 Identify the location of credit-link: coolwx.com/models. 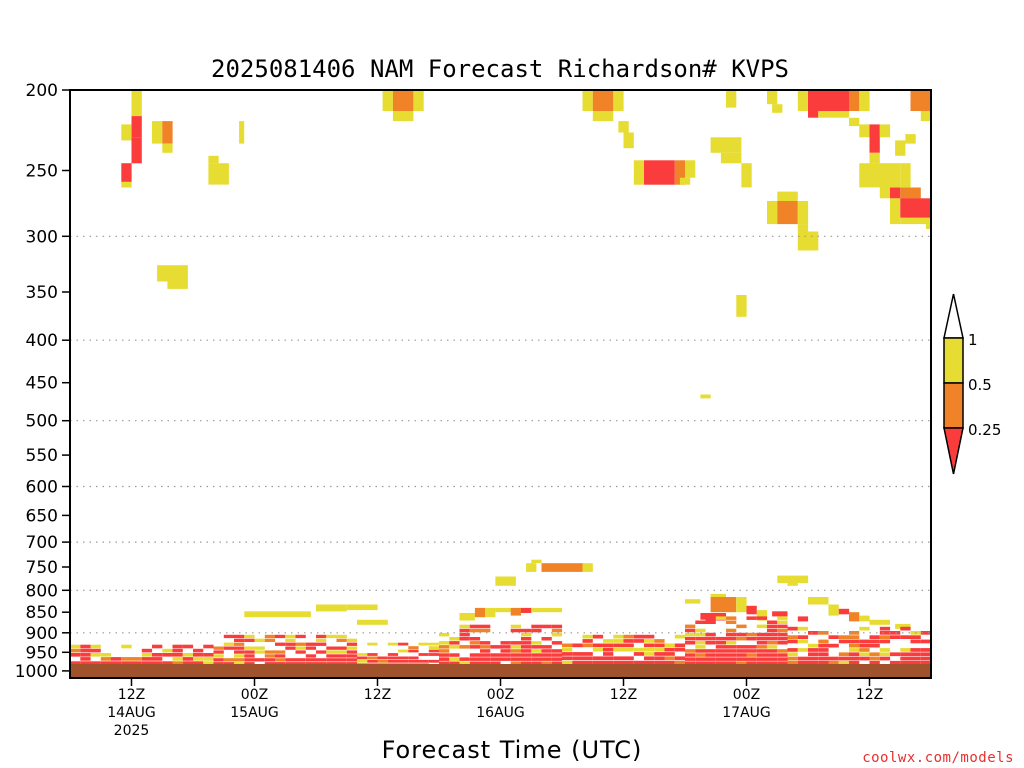
(938, 758).